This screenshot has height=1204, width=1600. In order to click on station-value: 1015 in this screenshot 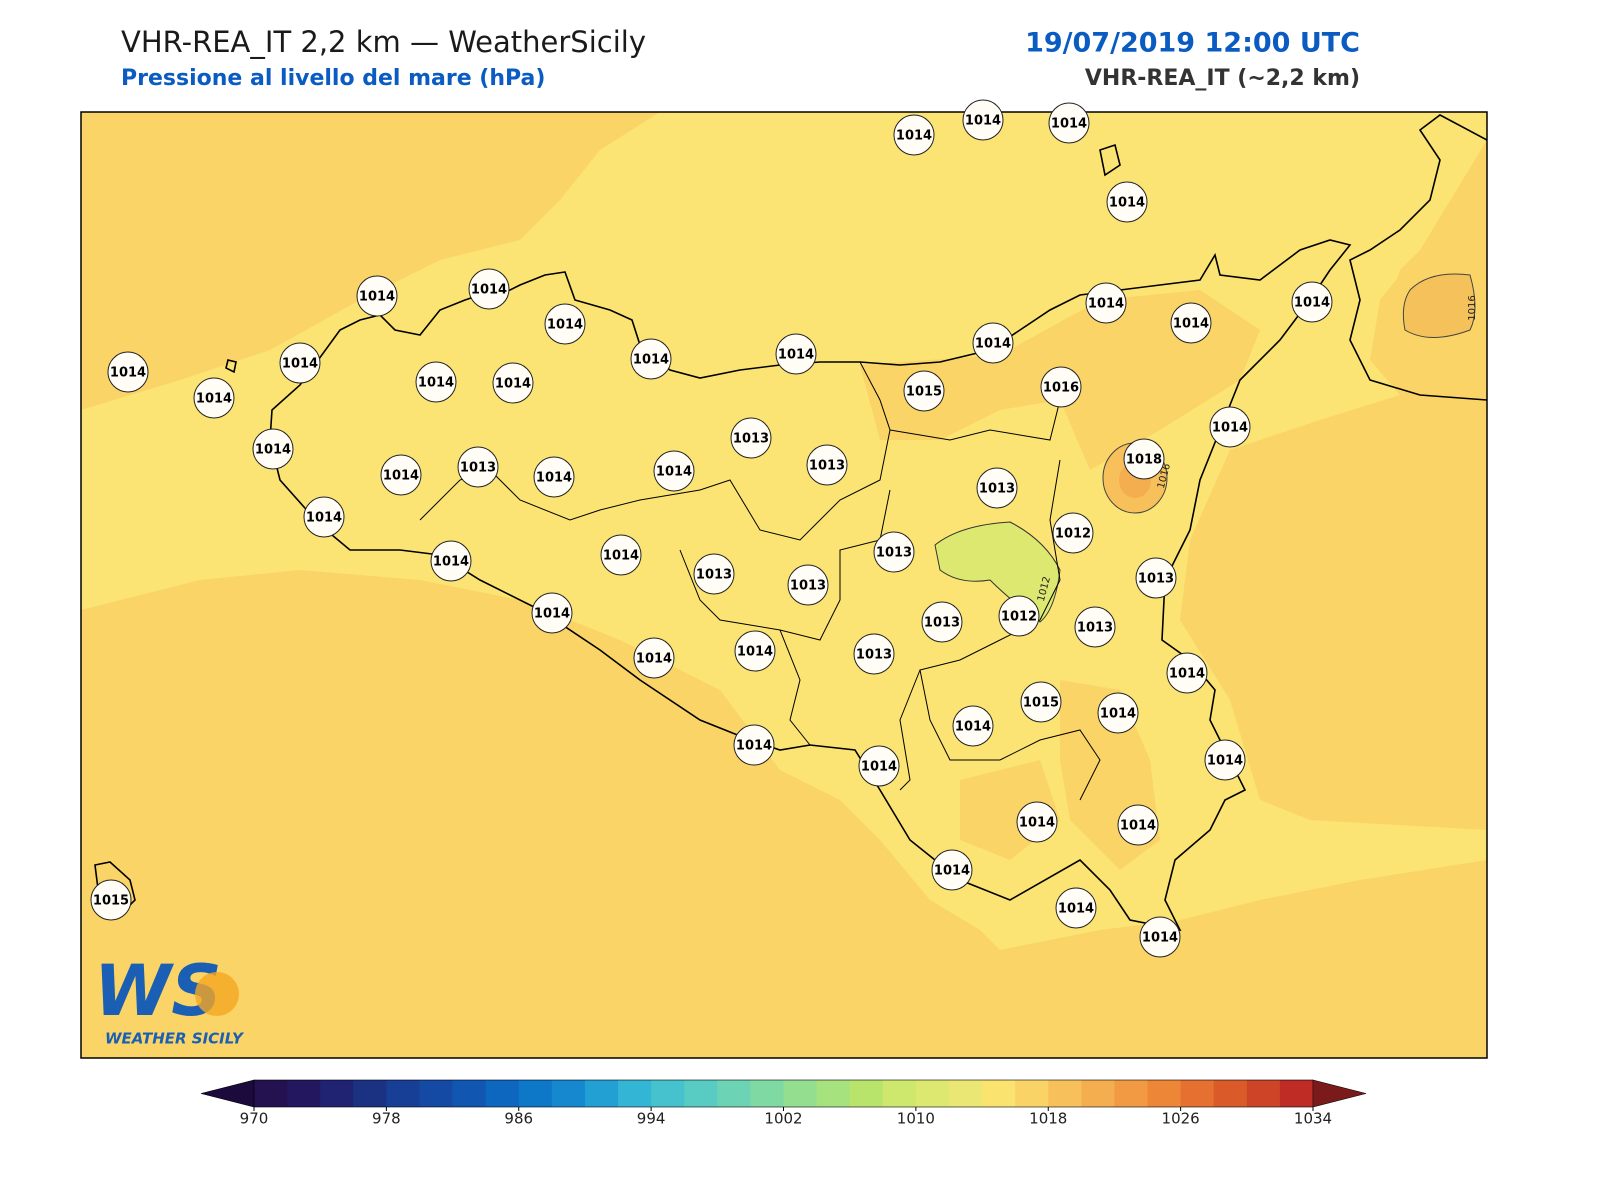, I will do `click(924, 392)`.